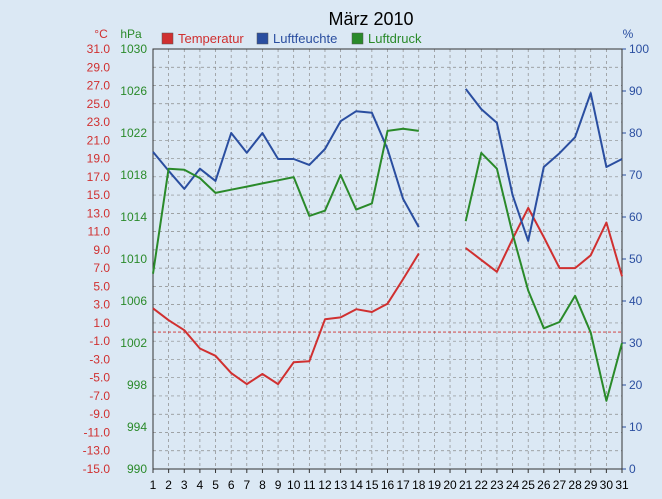 The width and height of the screenshot is (662, 499). Describe the element at coordinates (305, 38) in the screenshot. I see `legend-label-humidity: Luftfeuchte` at that location.